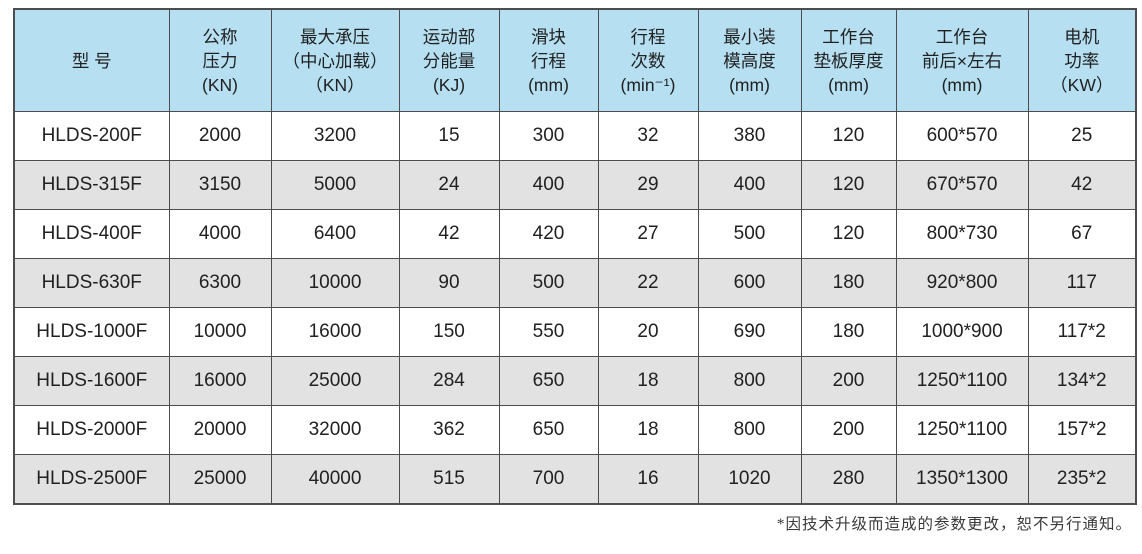 This screenshot has width=1142, height=554. What do you see at coordinates (962, 60) in the screenshot?
I see `column-header-line: 前后×左右` at bounding box center [962, 60].